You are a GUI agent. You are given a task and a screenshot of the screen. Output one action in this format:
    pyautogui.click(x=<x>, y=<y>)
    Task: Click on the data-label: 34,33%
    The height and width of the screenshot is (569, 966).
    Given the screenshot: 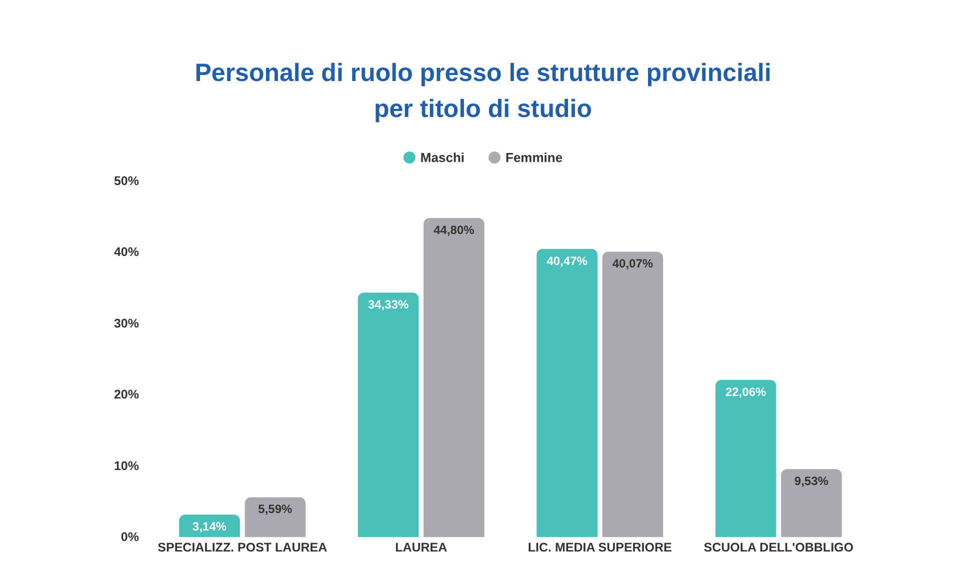 What is the action you would take?
    pyautogui.click(x=388, y=305)
    